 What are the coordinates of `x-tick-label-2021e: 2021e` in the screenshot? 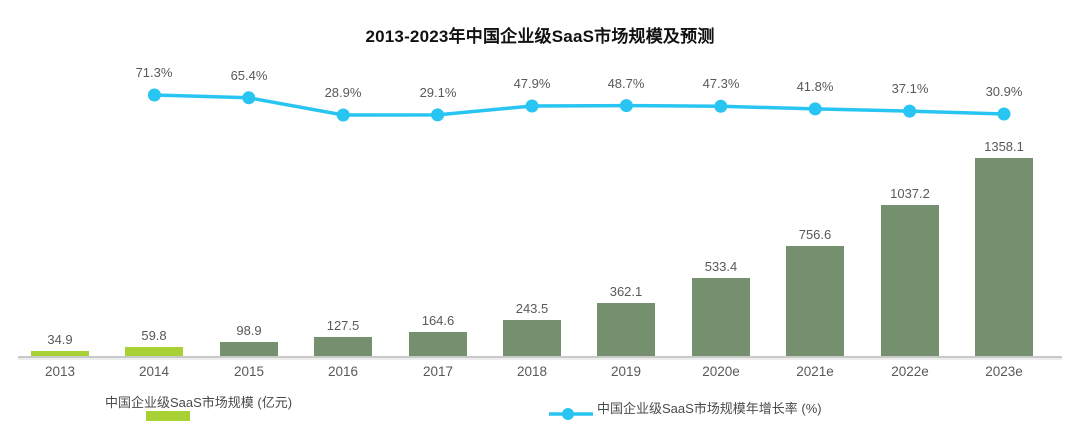 It's located at (815, 371).